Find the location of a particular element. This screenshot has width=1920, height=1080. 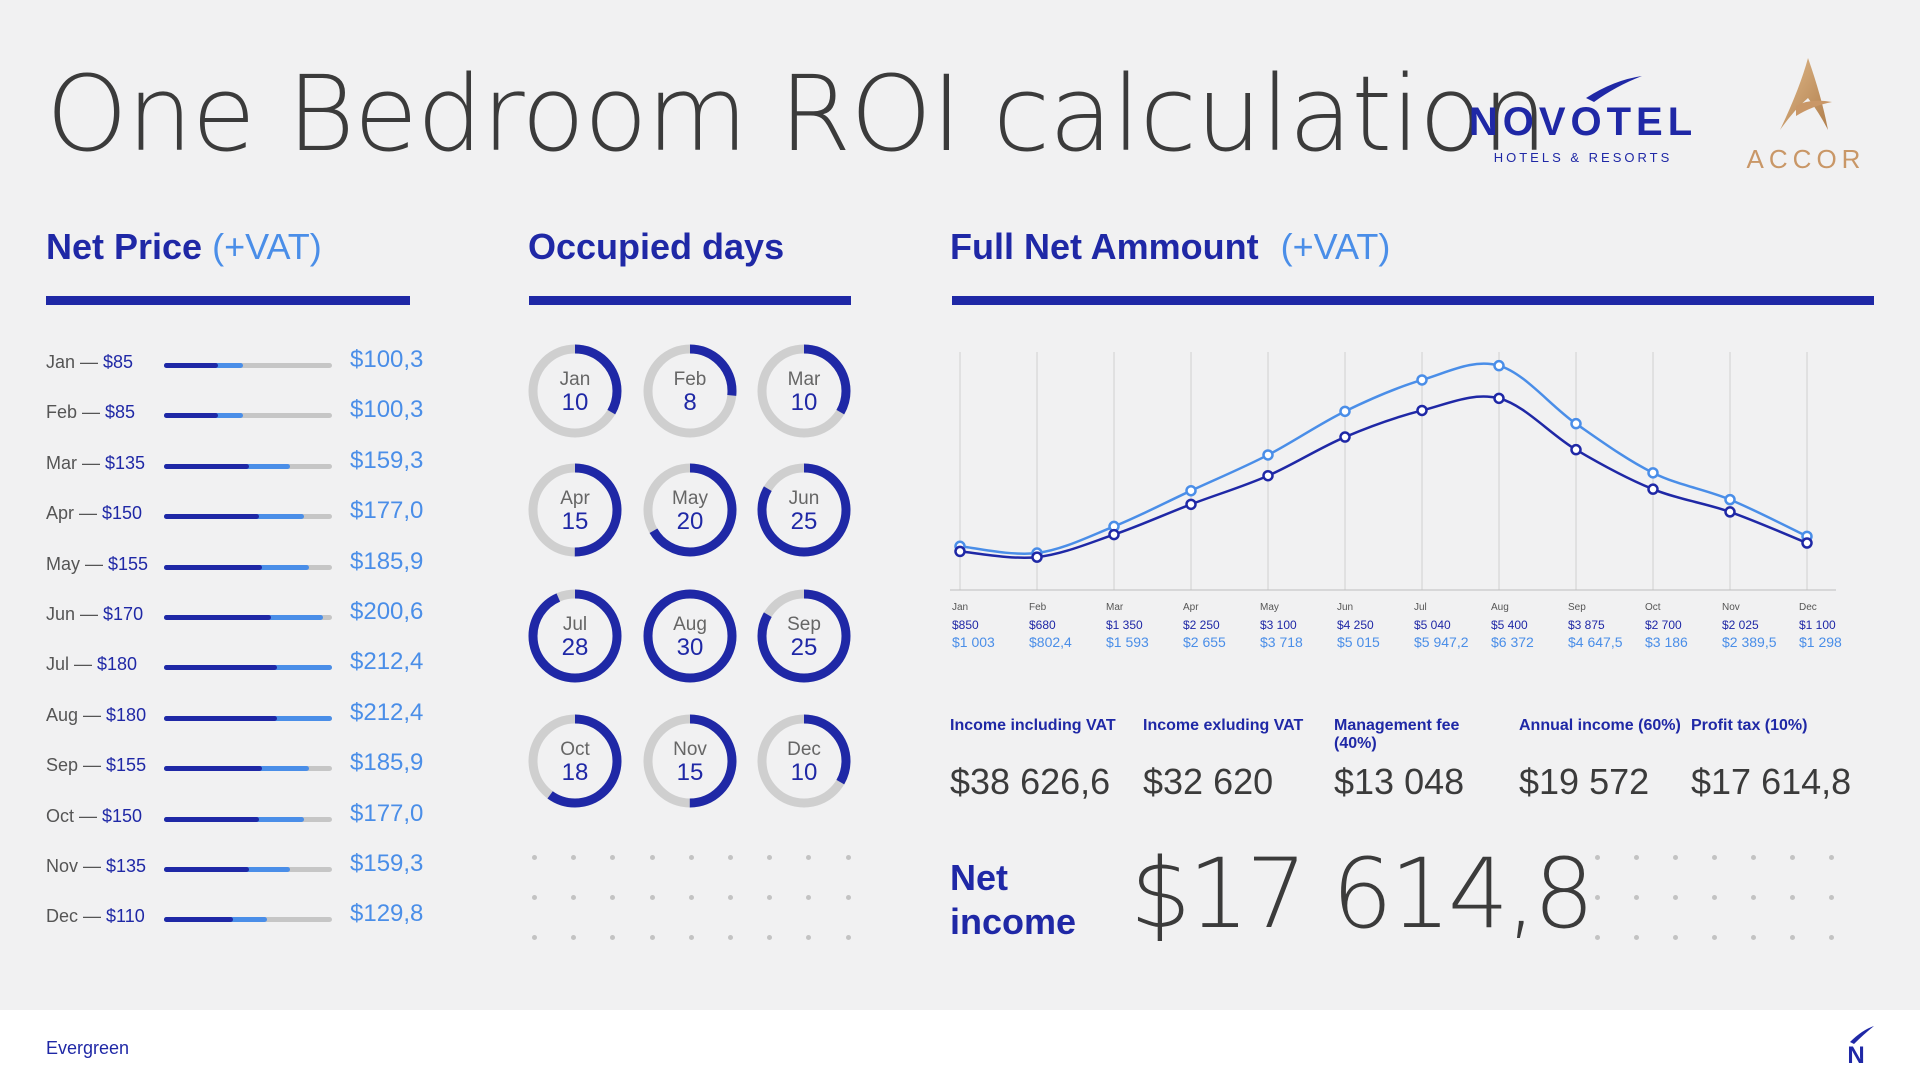

data-label-vat: $2 655 is located at coordinates (1204, 642).